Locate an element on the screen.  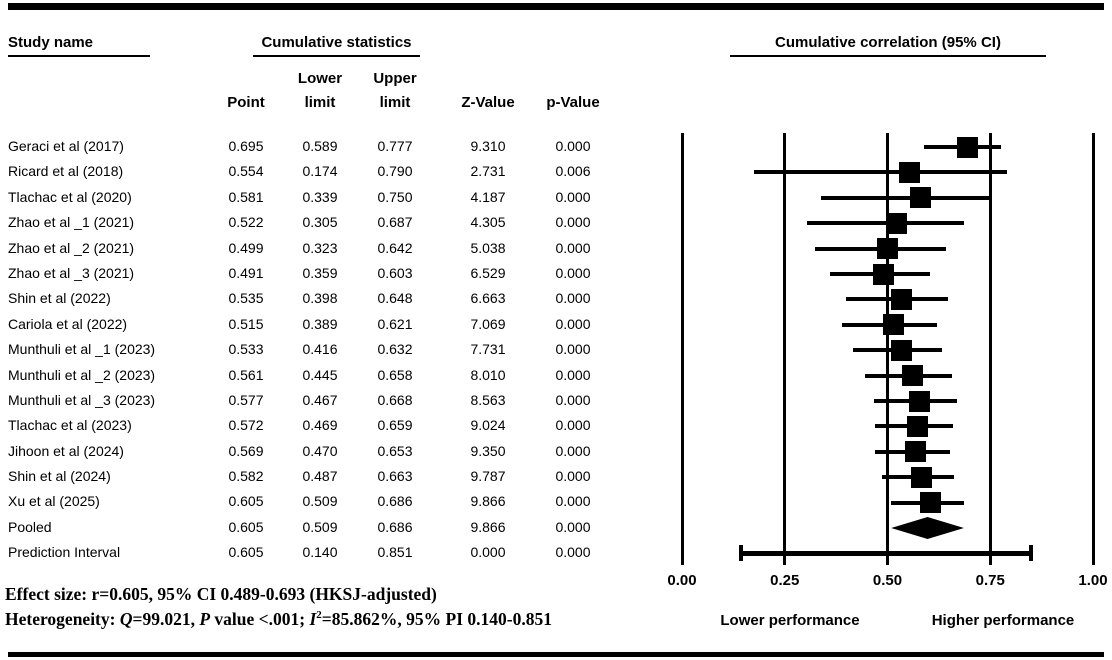
zval-cell: 6.529 is located at coordinates (488, 272).